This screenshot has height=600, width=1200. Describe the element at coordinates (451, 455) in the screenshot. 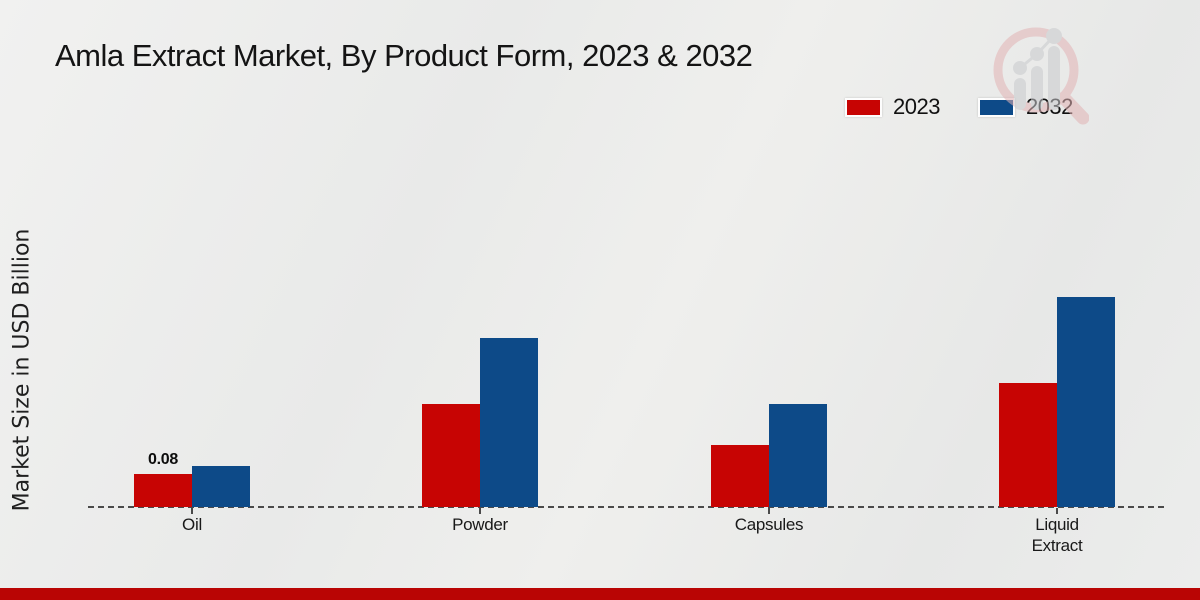

I see `bar-2023-powder` at that location.